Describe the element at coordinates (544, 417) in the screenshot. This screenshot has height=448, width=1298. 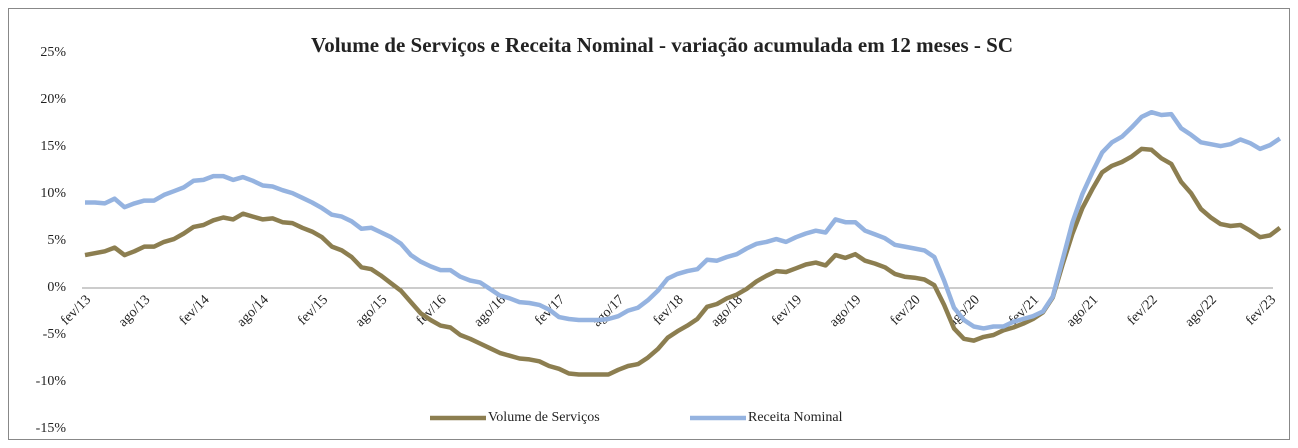
I see `legend-label: Volume de Serviços` at that location.